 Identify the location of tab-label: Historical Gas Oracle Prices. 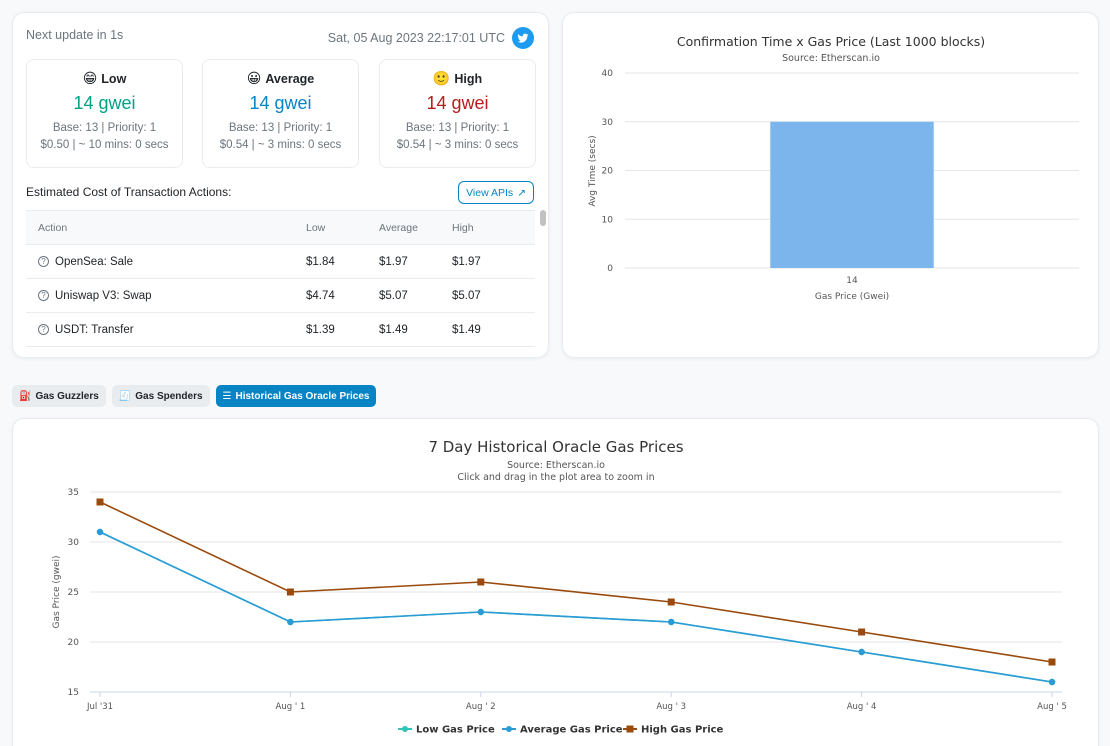
(302, 396).